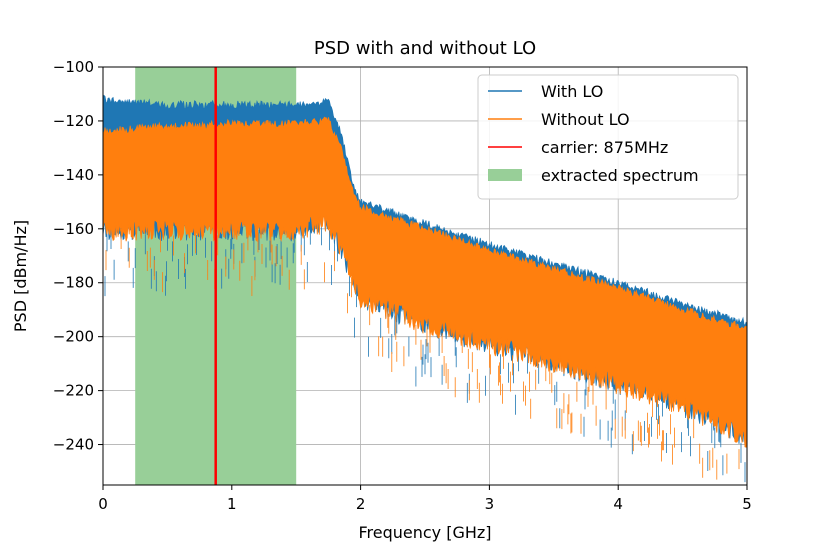 This screenshot has width=830, height=554. Describe the element at coordinates (73, 337) in the screenshot. I see `y-tick-label: −200` at that location.